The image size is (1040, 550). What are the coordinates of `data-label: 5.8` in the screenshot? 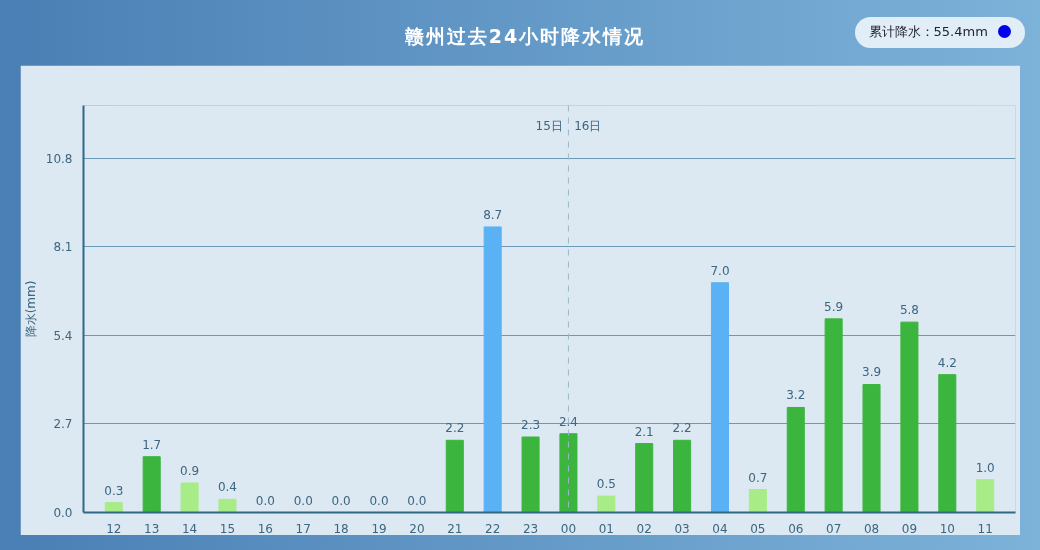 It's located at (909, 310).